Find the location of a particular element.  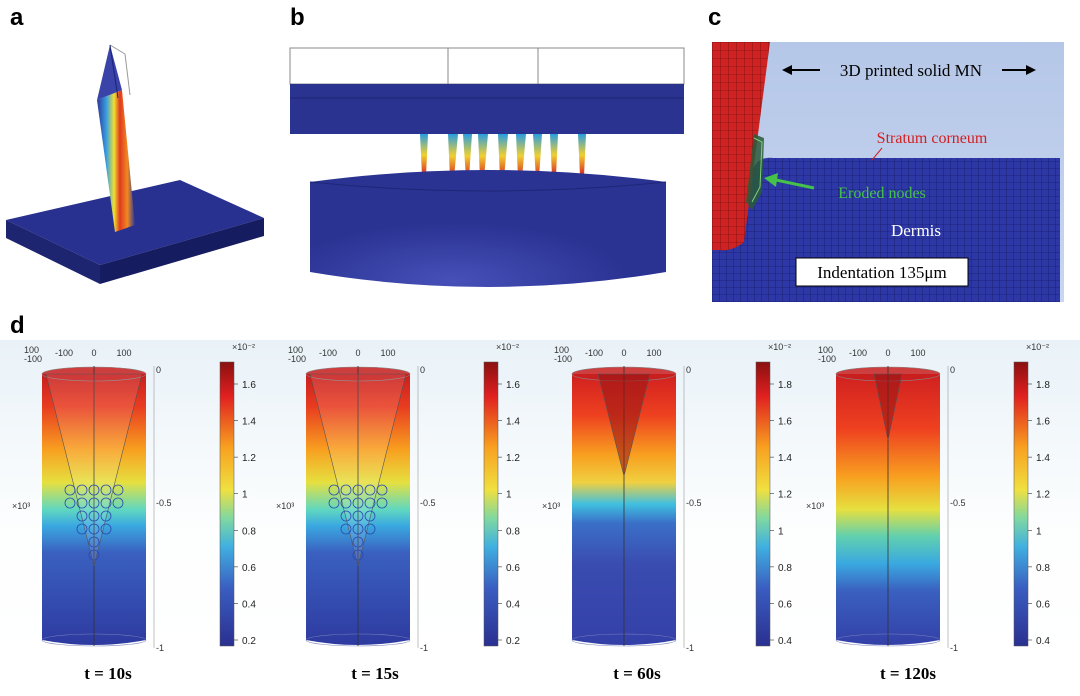

label-eroded-nodes: Eroded nodes is located at coordinates (882, 193).